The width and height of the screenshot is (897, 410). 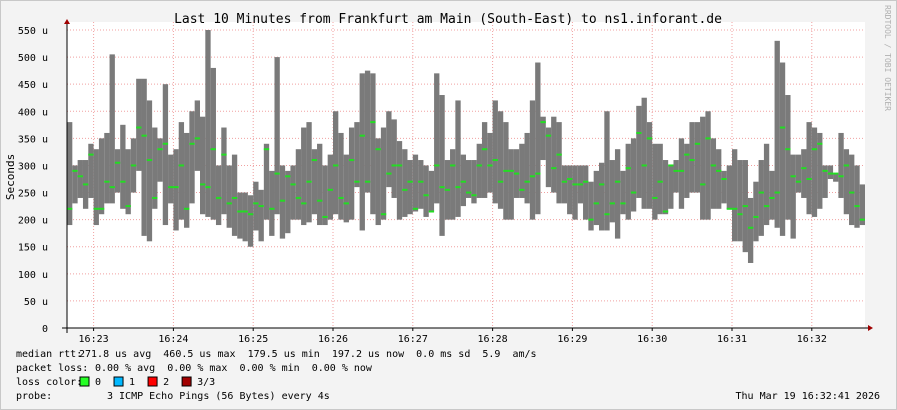 I want to click on legend-label: median rtt:, so click(x=49, y=354).